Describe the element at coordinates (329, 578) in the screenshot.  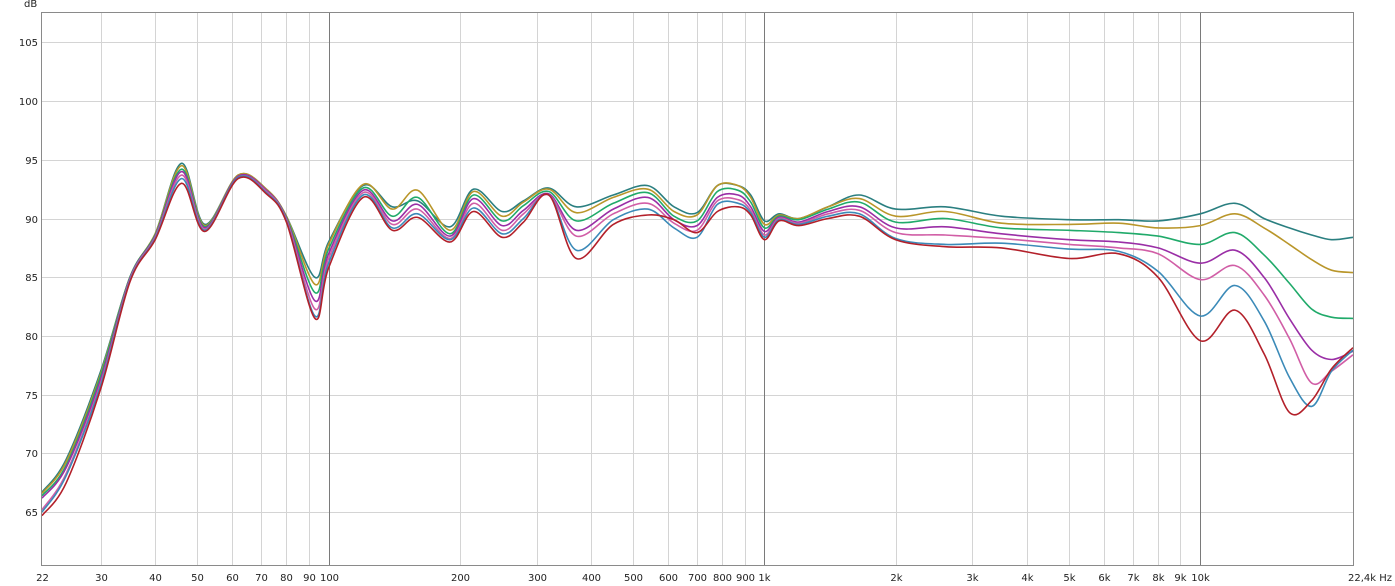
I see `x-tick-label: 100` at that location.